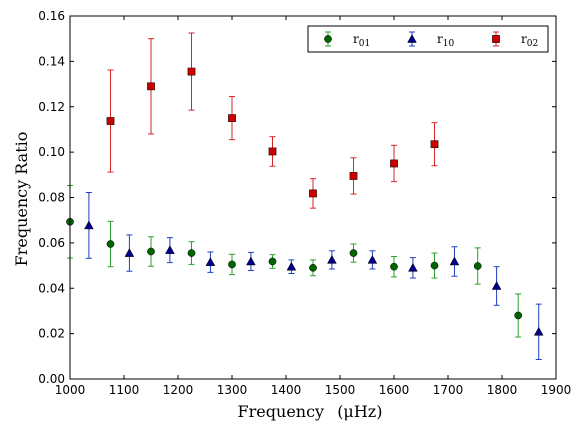 The height and width of the screenshot is (432, 576). Describe the element at coordinates (556, 390) in the screenshot. I see `x-tick-label: 1900` at that location.